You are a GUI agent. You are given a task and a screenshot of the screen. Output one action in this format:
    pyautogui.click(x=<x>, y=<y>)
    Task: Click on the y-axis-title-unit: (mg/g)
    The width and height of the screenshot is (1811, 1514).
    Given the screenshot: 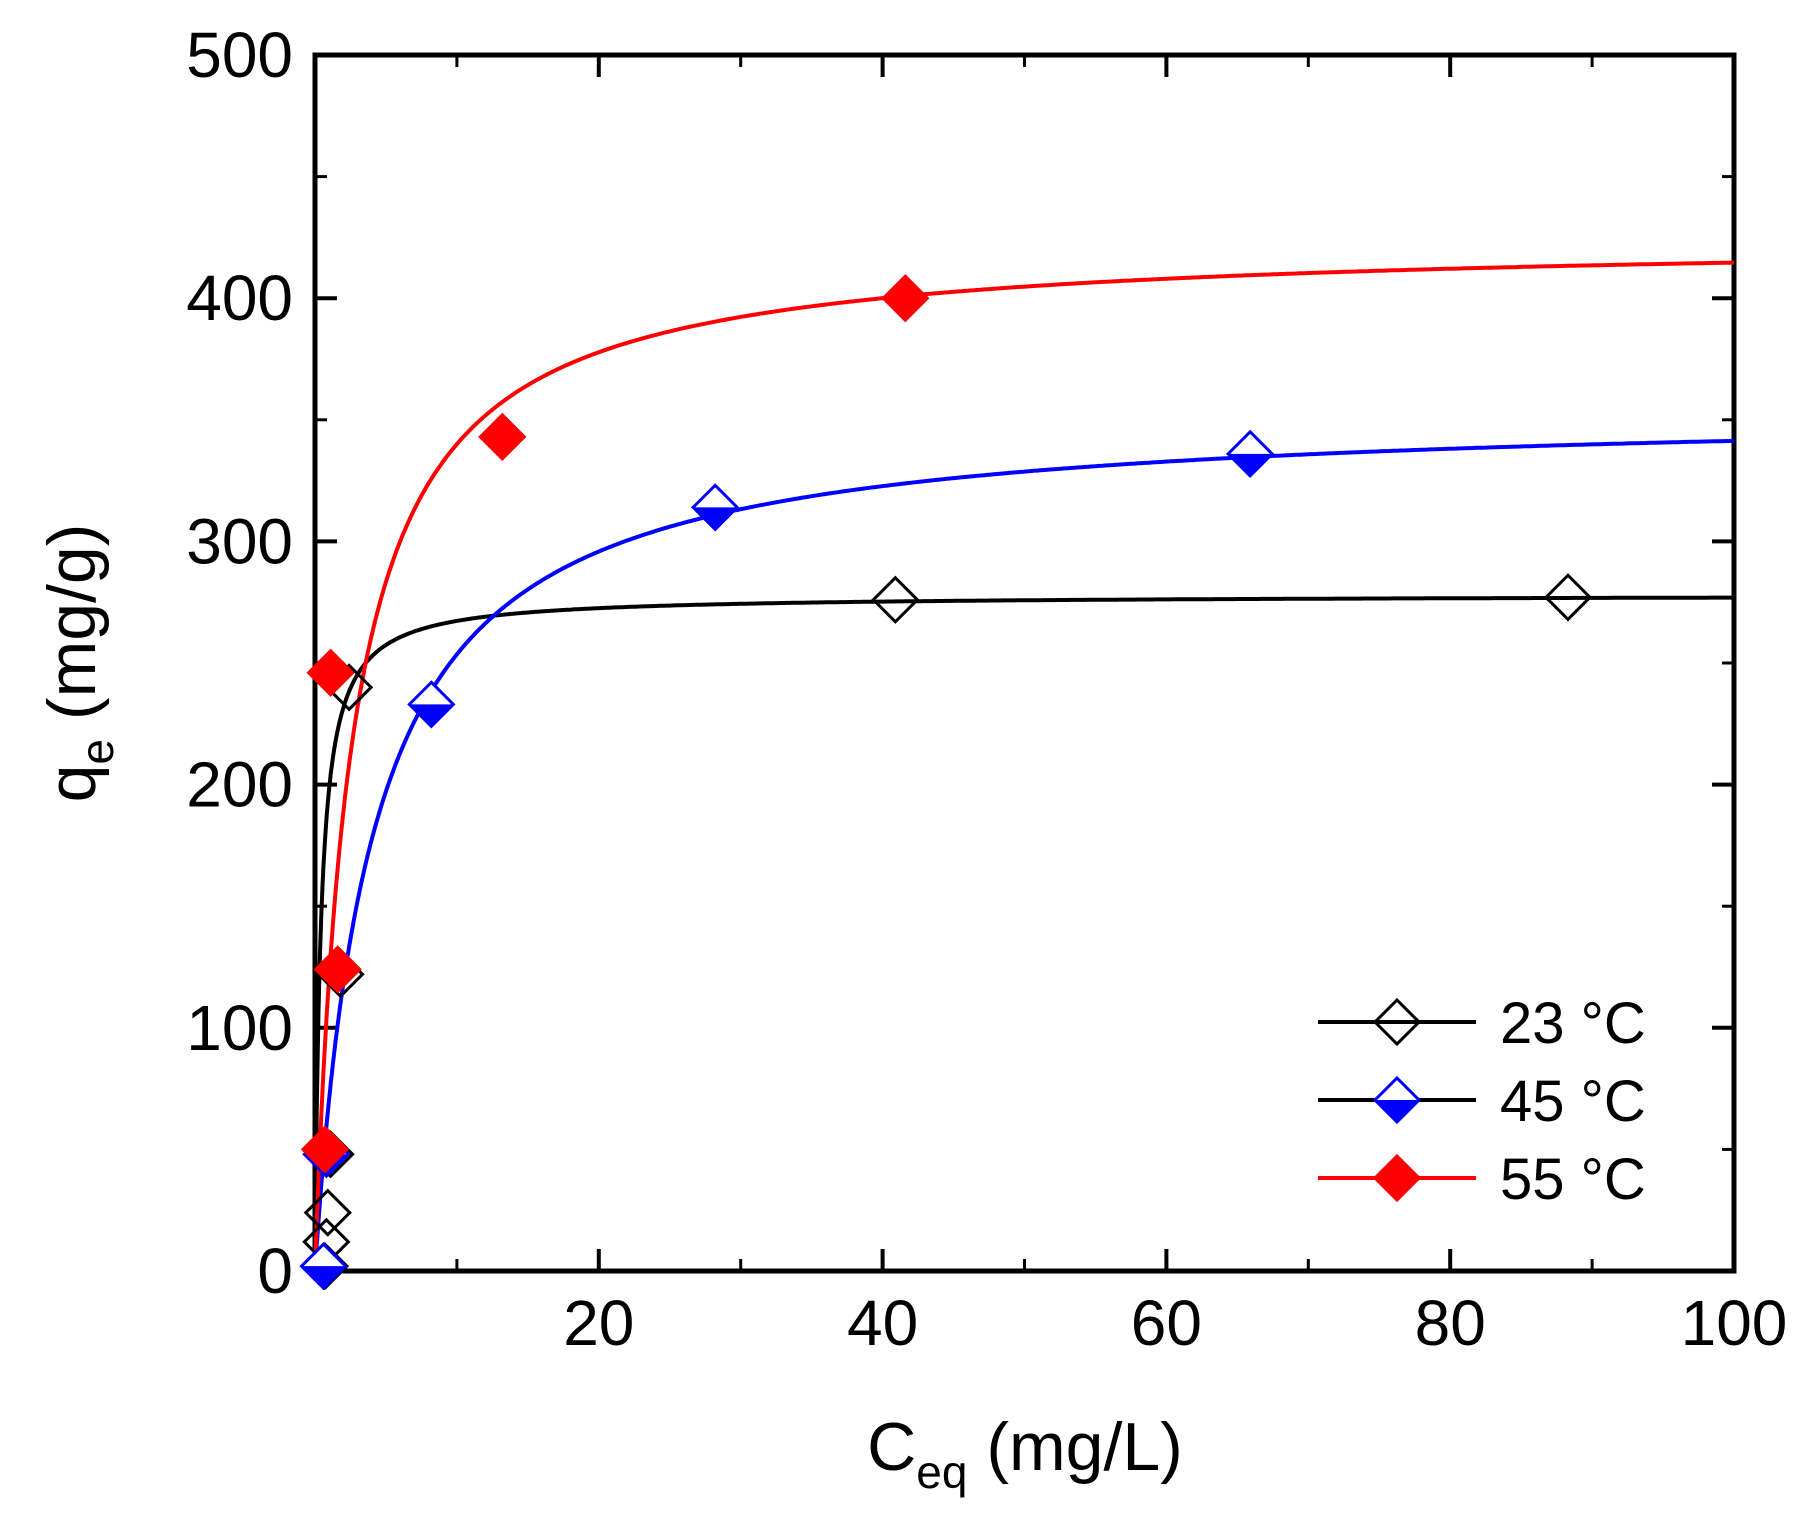 What is the action you would take?
    pyautogui.click(x=72, y=631)
    